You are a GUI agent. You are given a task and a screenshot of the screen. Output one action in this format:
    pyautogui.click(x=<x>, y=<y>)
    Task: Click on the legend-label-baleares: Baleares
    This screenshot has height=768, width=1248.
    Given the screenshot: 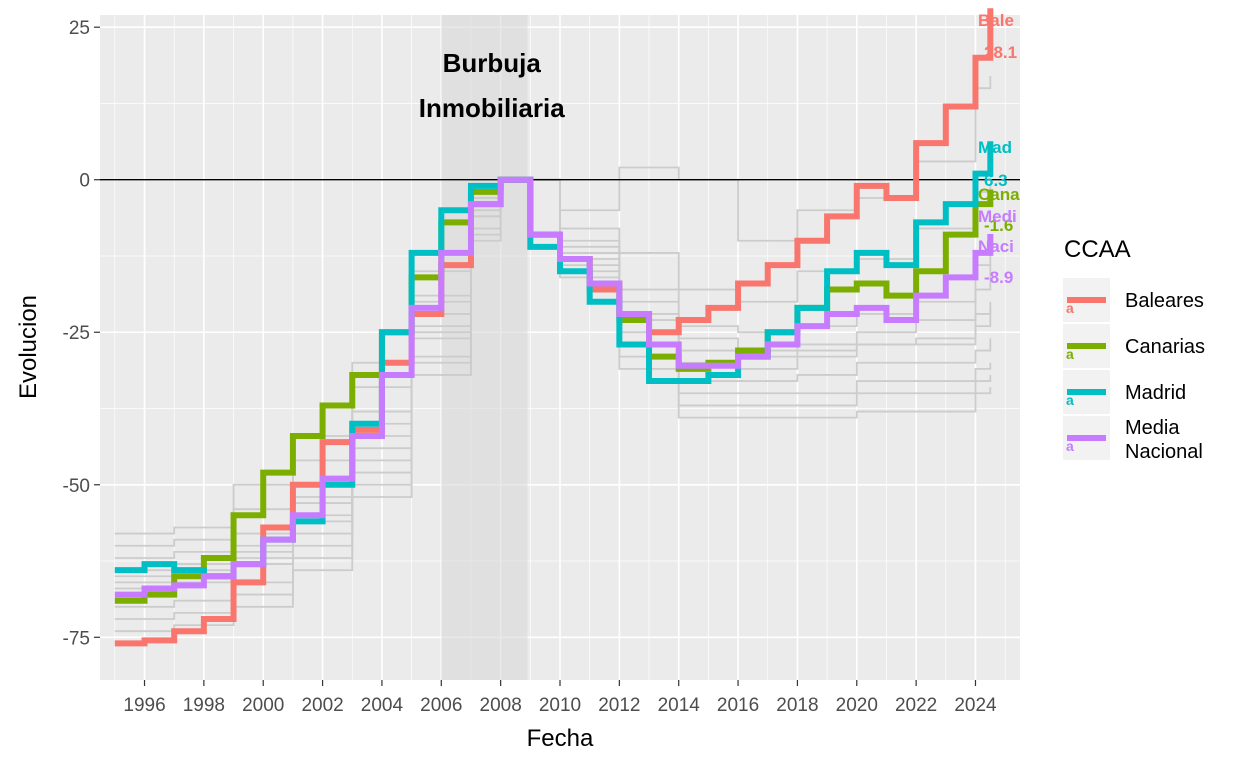 What is the action you would take?
    pyautogui.click(x=1164, y=301)
    